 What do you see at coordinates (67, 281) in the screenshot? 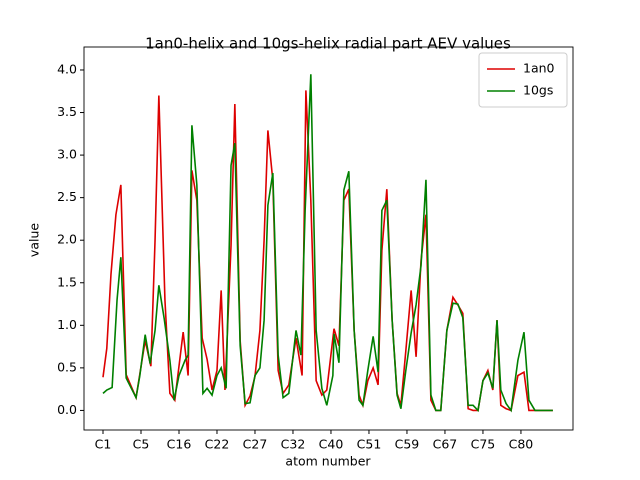
I see `y-tick-label: 1.5` at bounding box center [67, 281].